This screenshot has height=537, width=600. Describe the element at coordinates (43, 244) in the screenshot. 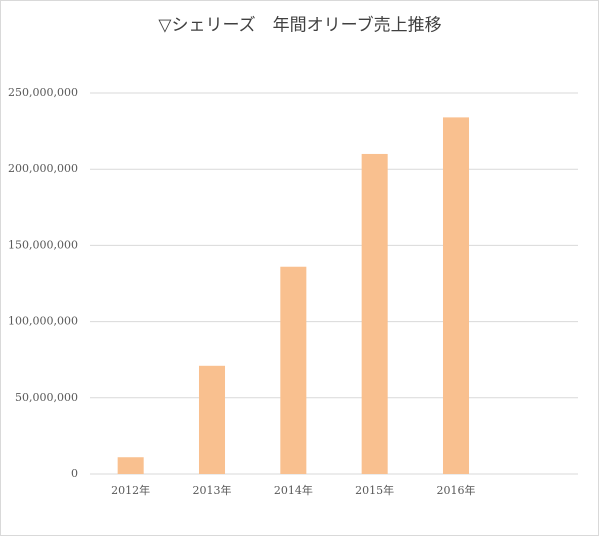

I see `y-tick-label: 150,000,000` at that location.